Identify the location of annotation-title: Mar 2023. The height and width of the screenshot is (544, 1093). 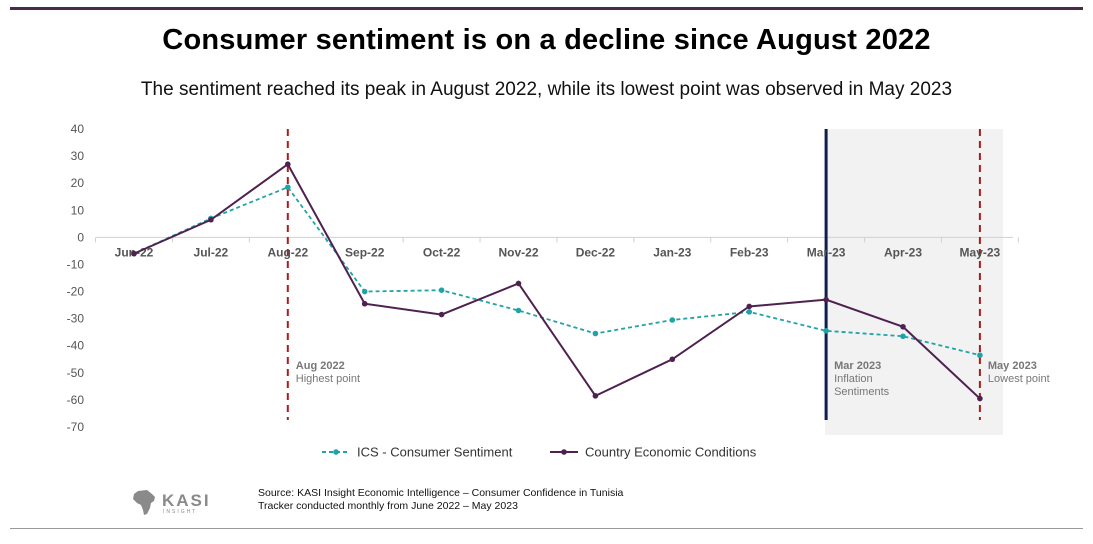
(857, 366).